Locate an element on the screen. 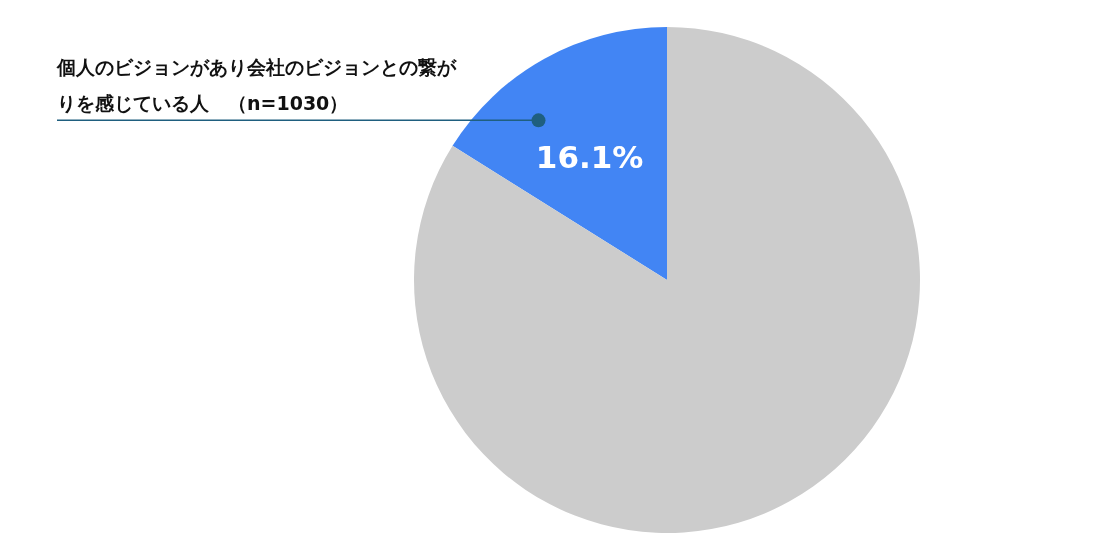 The height and width of the screenshot is (560, 1108). data-label: 16.1% is located at coordinates (589, 157).